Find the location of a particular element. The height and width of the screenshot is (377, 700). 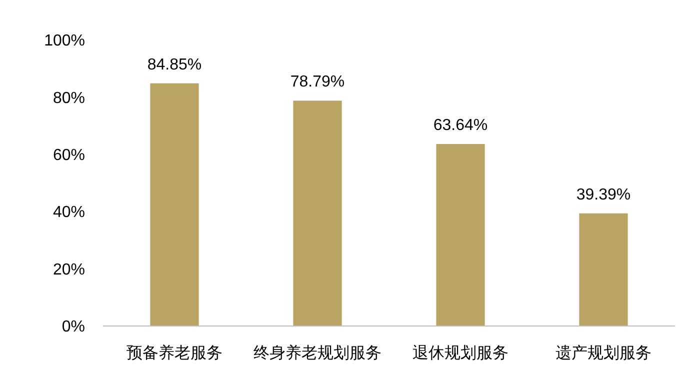

x-tick-label: 终身养老规划服务 is located at coordinates (318, 353).